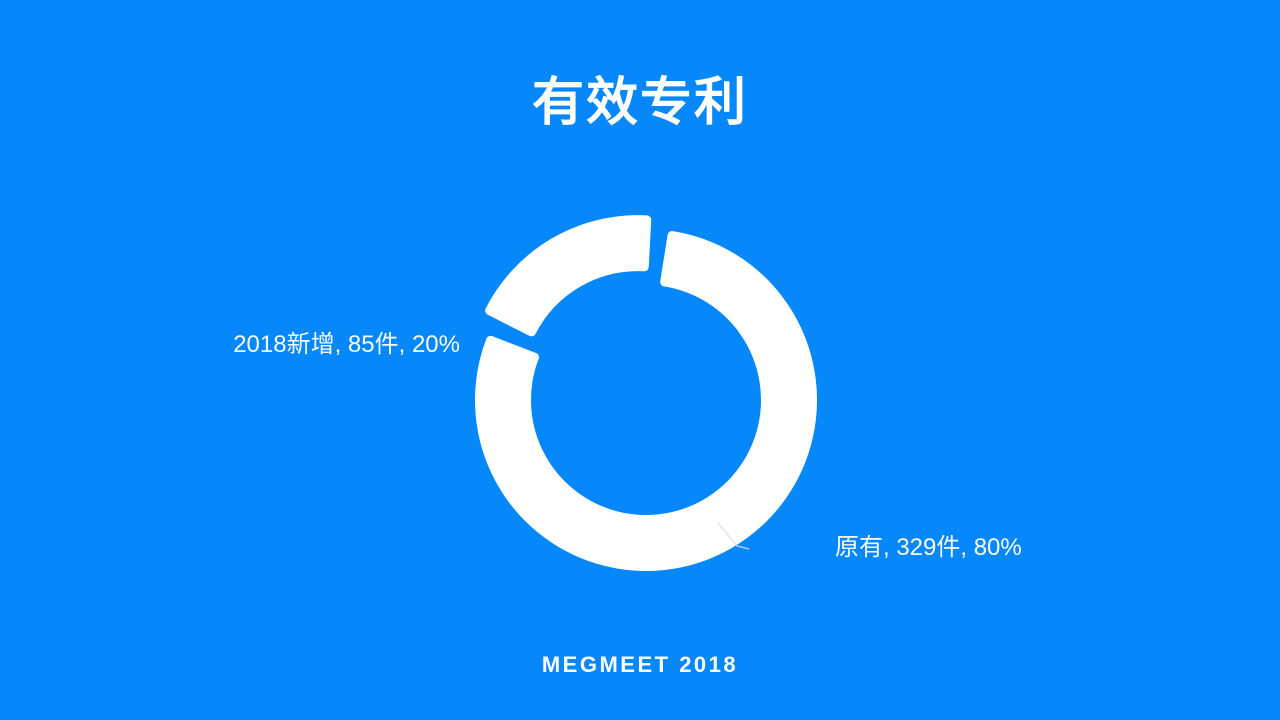 Image resolution: width=1280 pixels, height=720 pixels. What do you see at coordinates (640, 664) in the screenshot?
I see `footer-logo-text: MEGMEET 2018` at bounding box center [640, 664].